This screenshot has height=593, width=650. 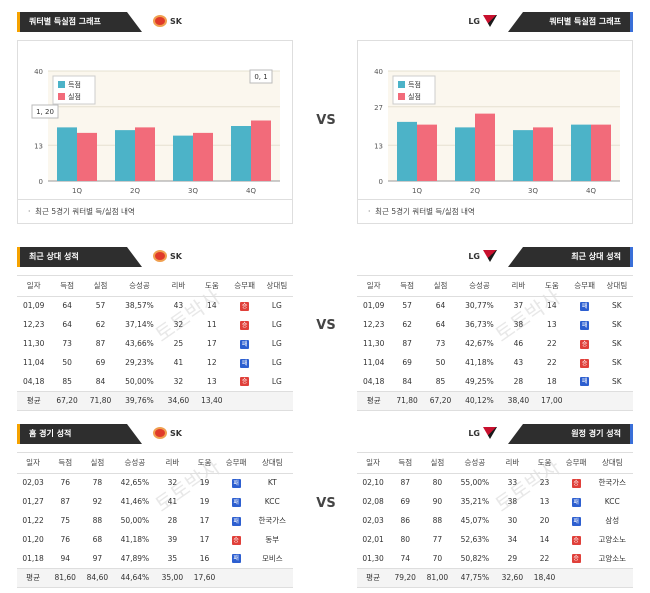 I want to click on table-cell: 35, so click(x=172, y=558).